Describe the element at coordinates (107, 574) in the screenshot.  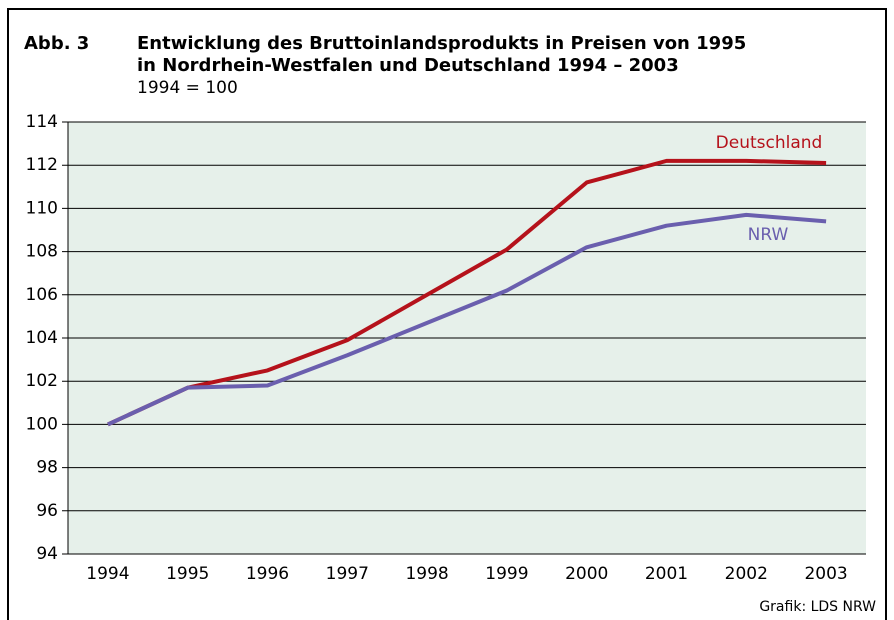
I see `x-tick-label: 1994` at that location.